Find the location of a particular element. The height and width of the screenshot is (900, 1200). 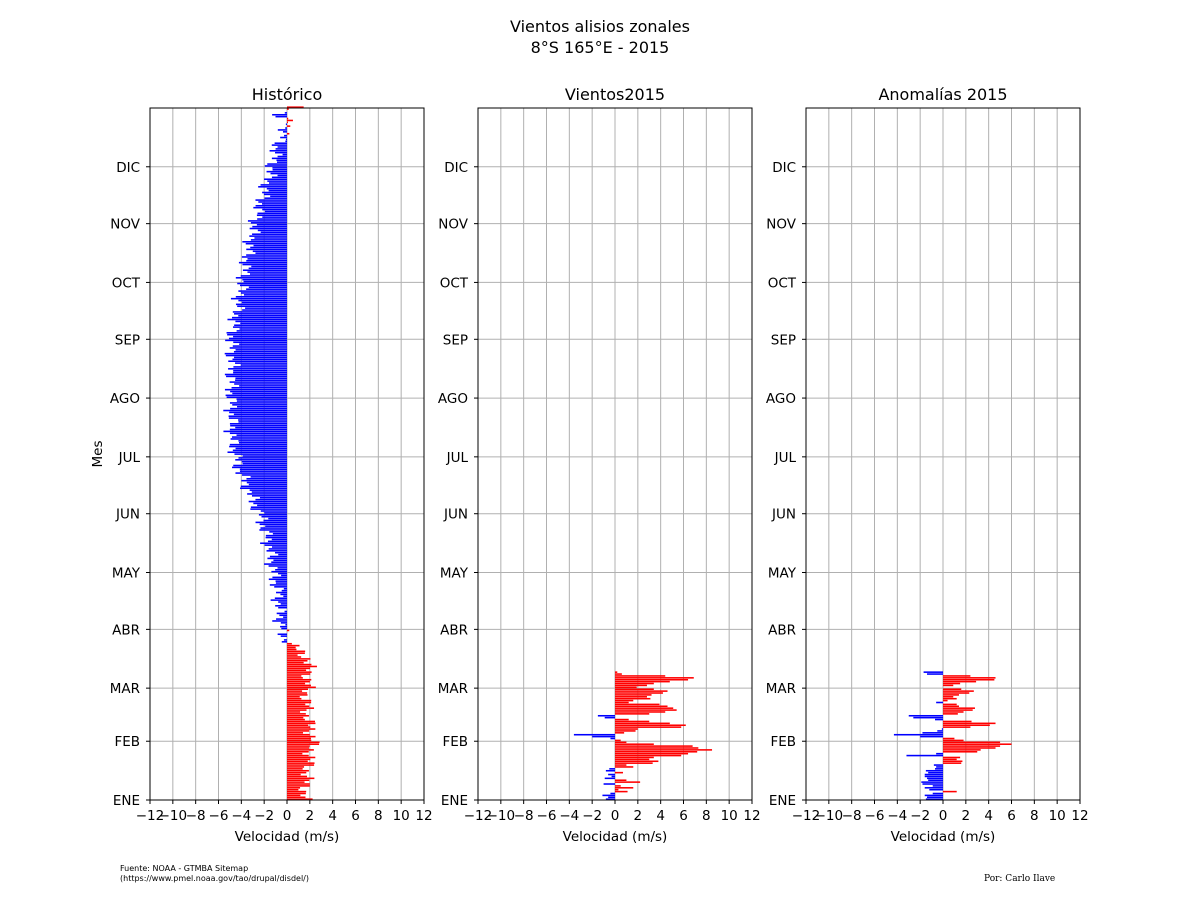

y-tick-label: ABR is located at coordinates (782, 630).